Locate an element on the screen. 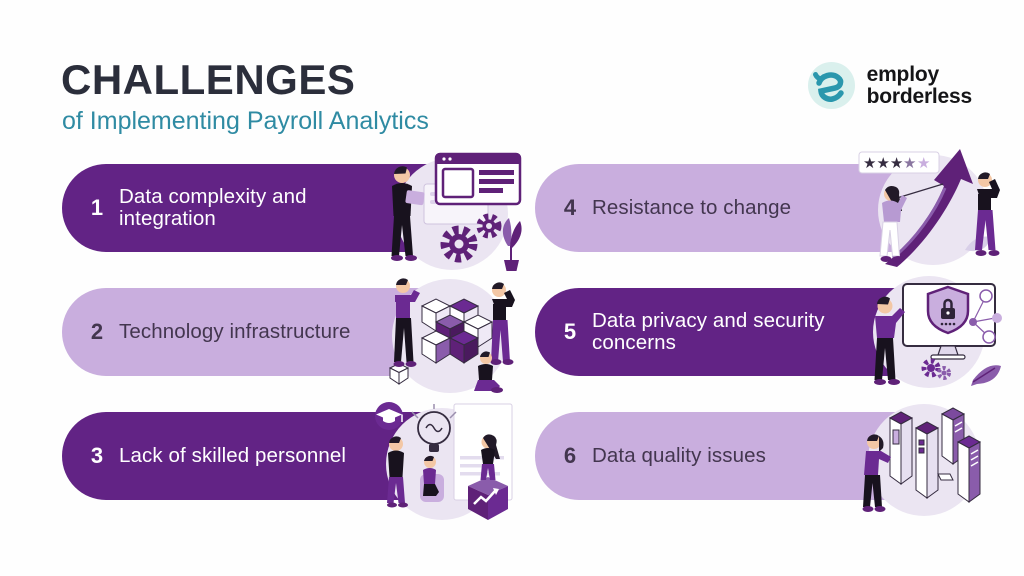 This screenshot has height=576, width=1024. training-lightbulb-illustration is located at coordinates (442, 462).